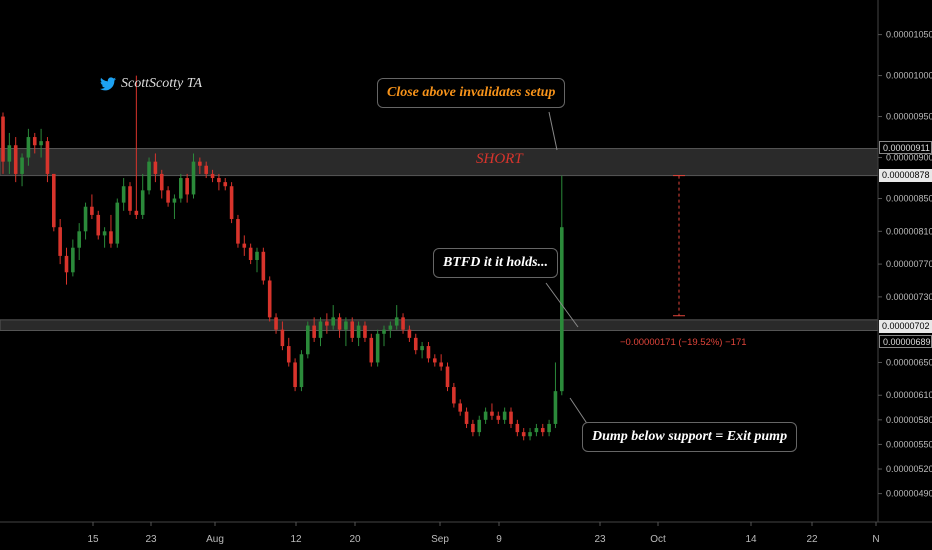  Describe the element at coordinates (658, 539) in the screenshot. I see `time-tick-label: Oct` at that location.